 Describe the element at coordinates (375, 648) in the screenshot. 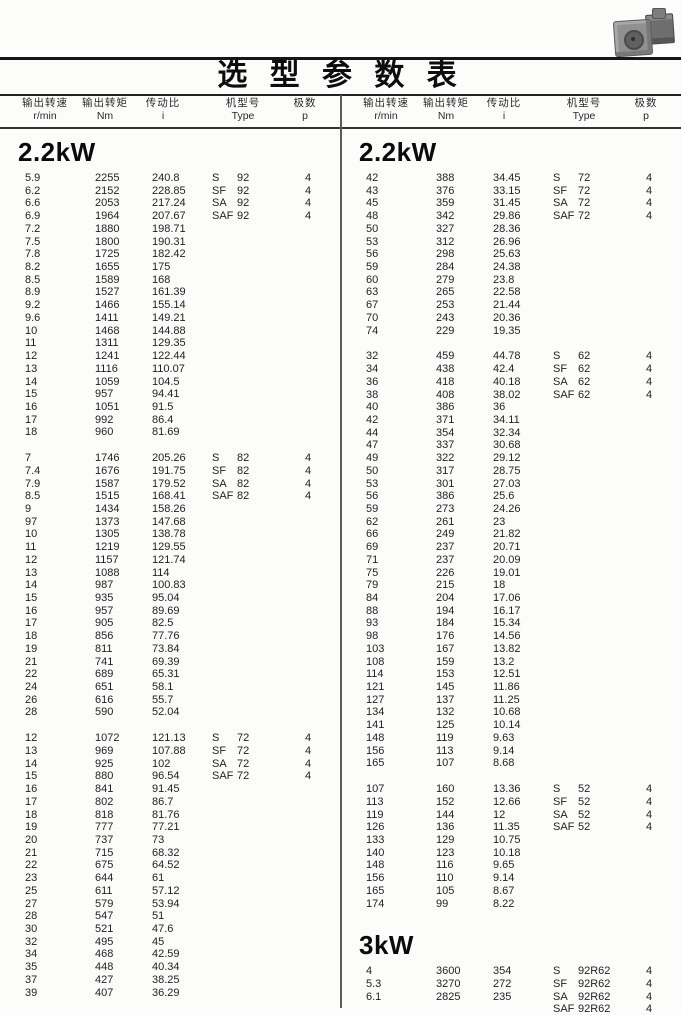

I see `cell-speed: 103` at that location.